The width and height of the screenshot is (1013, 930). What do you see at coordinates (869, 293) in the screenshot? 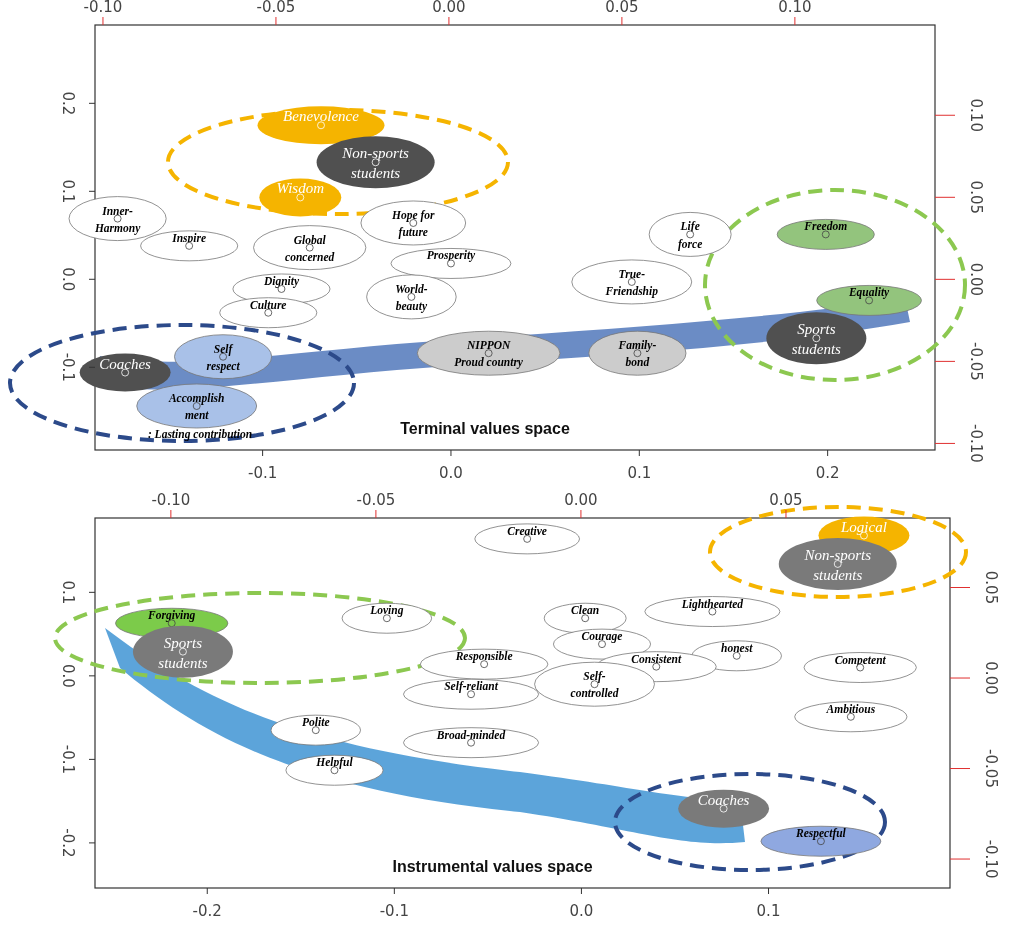
I see `series-label: Equality` at bounding box center [869, 293].